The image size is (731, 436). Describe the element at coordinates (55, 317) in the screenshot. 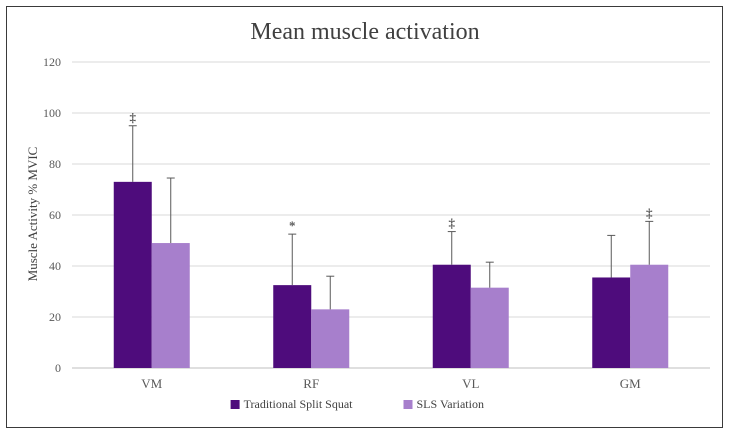

I see `y-tick-label: 20` at that location.